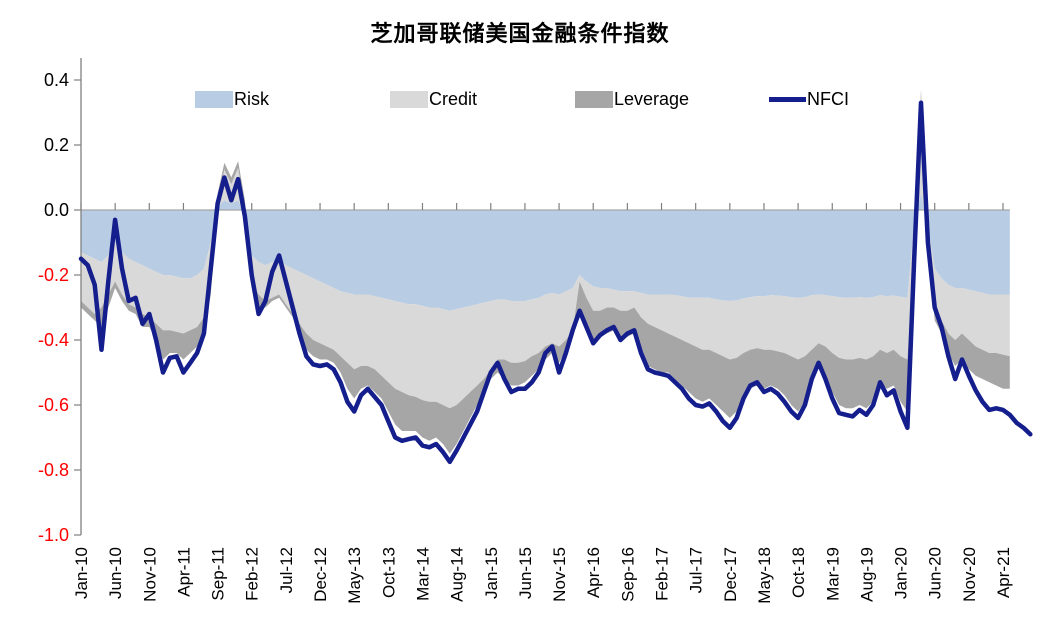  What do you see at coordinates (422, 574) in the screenshot?
I see `x-axis-label: Mar-14` at bounding box center [422, 574].